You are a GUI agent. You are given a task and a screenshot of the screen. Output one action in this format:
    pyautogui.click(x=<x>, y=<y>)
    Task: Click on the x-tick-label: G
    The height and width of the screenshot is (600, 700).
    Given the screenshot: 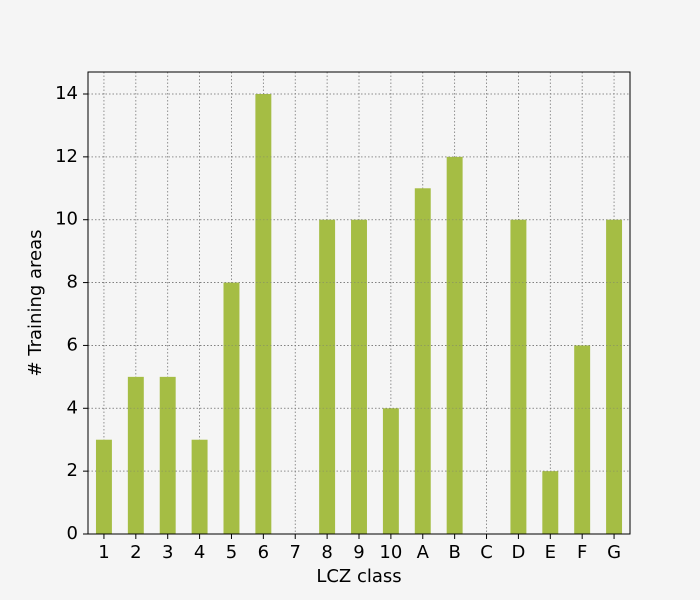 What is the action you would take?
    pyautogui.click(x=614, y=552)
    